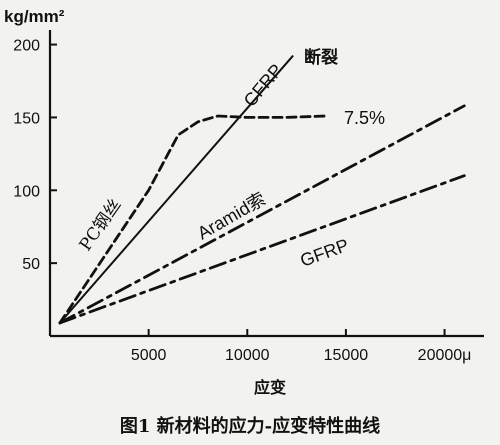 This screenshot has width=500, height=445. I want to click on y-tick-label: 200, so click(26, 46).